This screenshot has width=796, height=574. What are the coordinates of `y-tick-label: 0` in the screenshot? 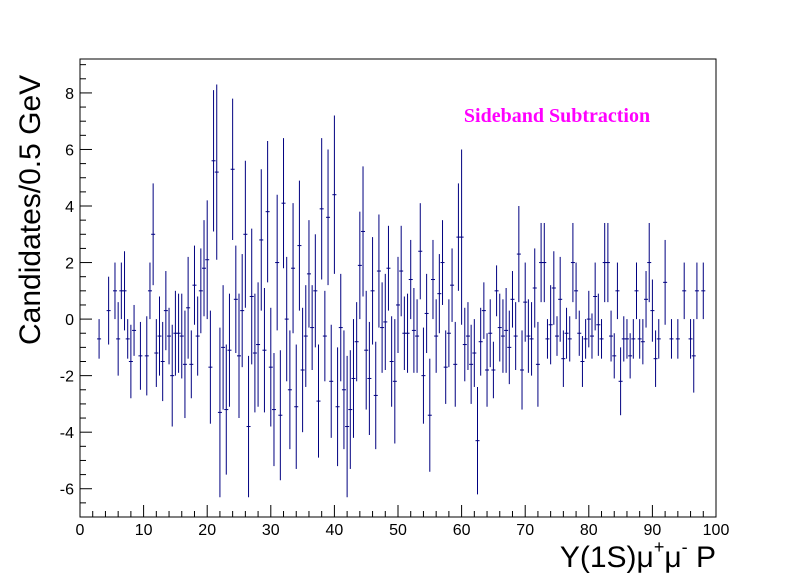 It's located at (69, 320).